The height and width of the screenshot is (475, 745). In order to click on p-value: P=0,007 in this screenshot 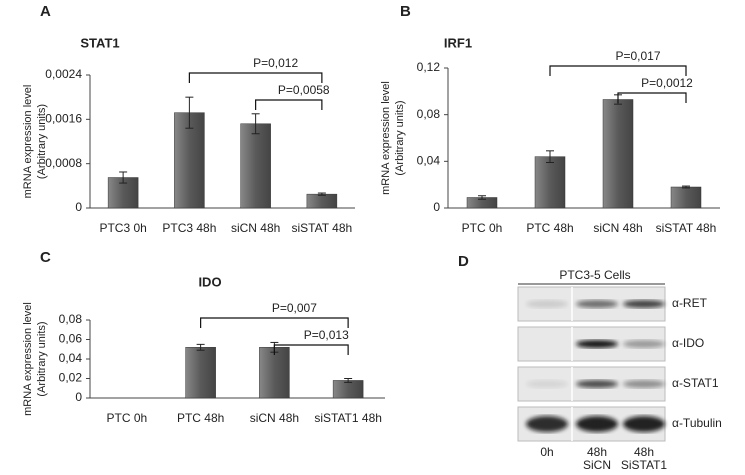, I will do `click(294, 308)`.